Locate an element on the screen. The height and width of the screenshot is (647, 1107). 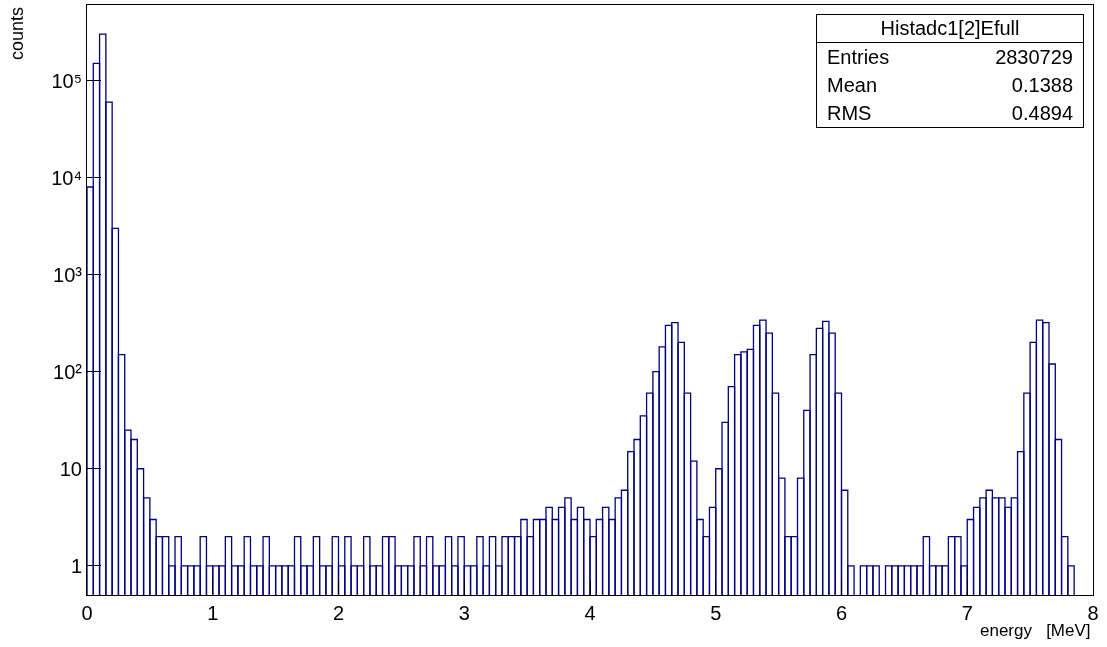
y-tick-label: 10 is located at coordinates (70, 468).